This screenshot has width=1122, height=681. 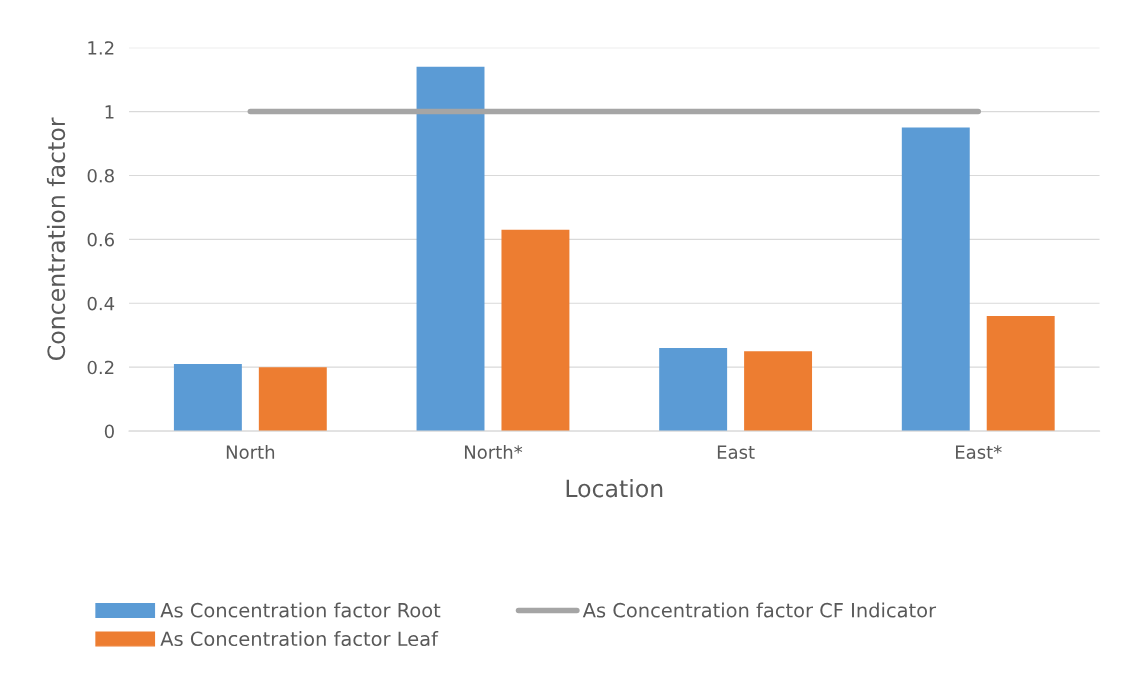 What do you see at coordinates (736, 452) in the screenshot?
I see `x-tick-label: East` at bounding box center [736, 452].